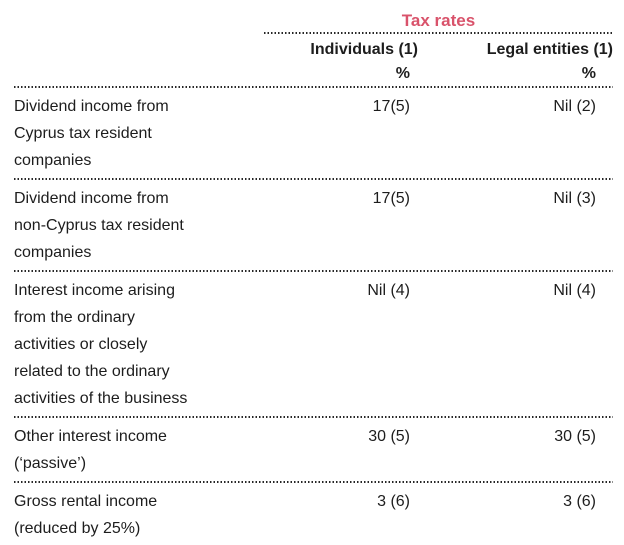 The width and height of the screenshot is (624, 545). What do you see at coordinates (364, 49) in the screenshot?
I see `individuals-column-header: Individuals (1)` at bounding box center [364, 49].